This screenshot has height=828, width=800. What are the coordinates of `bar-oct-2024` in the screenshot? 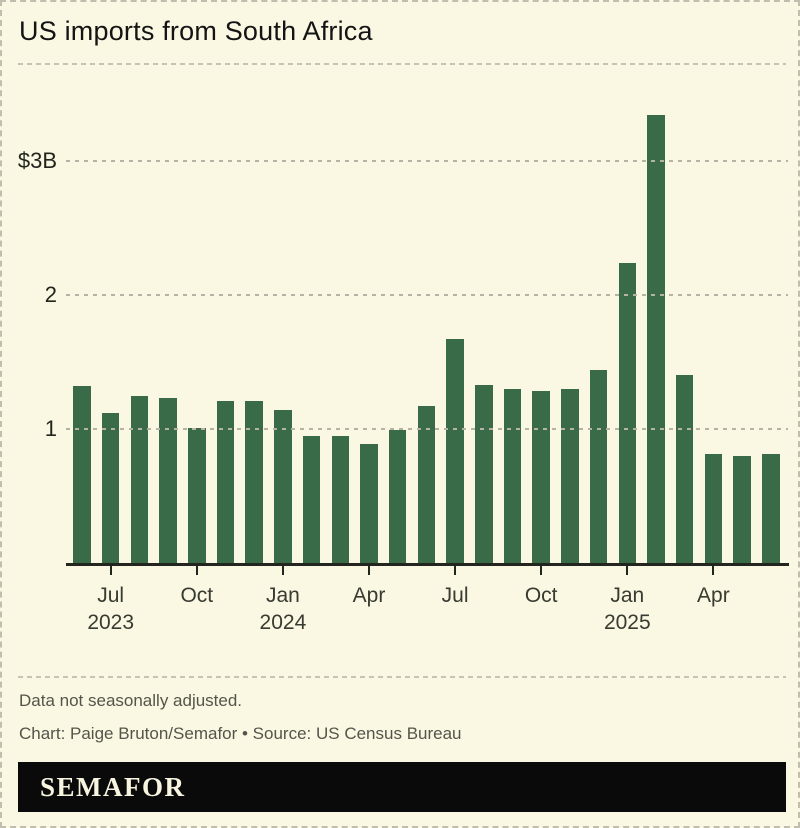 It's located at (541, 477).